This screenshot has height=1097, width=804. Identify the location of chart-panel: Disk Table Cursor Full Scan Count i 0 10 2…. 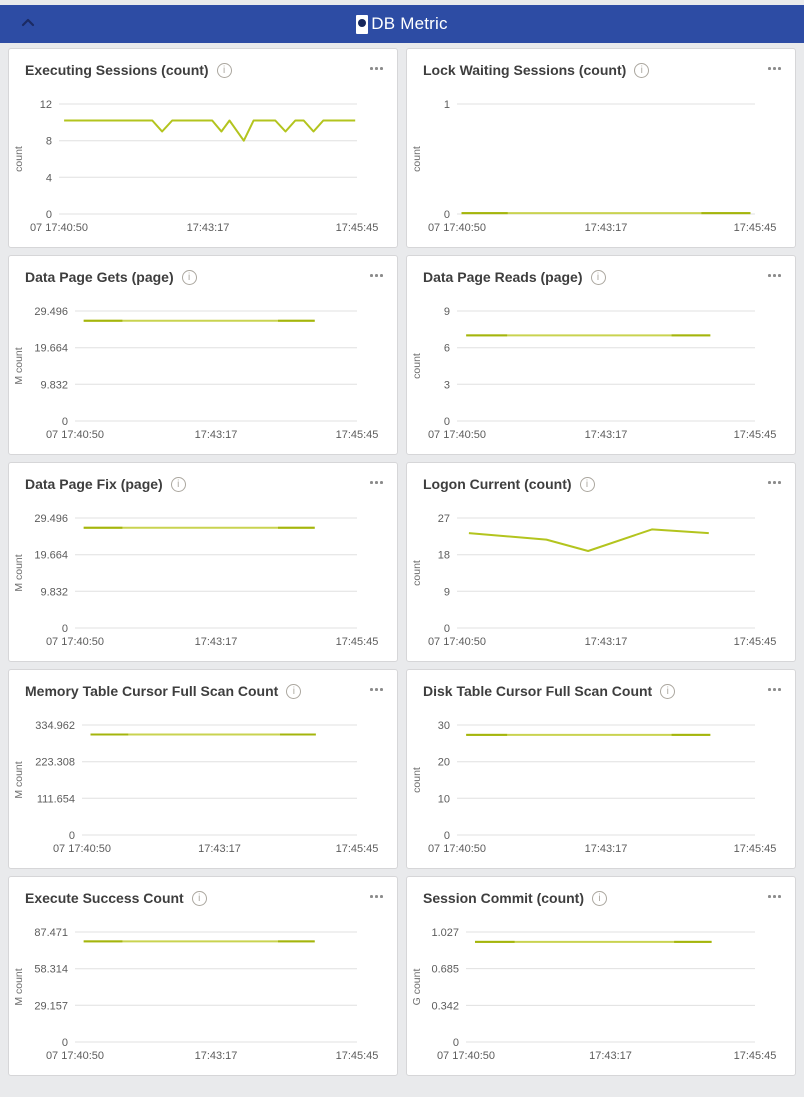
(601, 769).